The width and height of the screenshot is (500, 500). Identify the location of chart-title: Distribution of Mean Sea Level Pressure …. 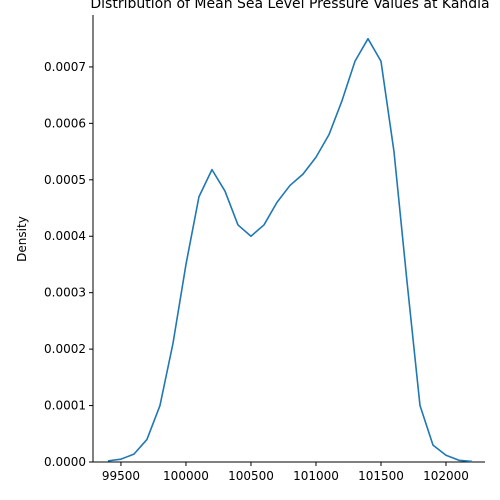
(289, 6).